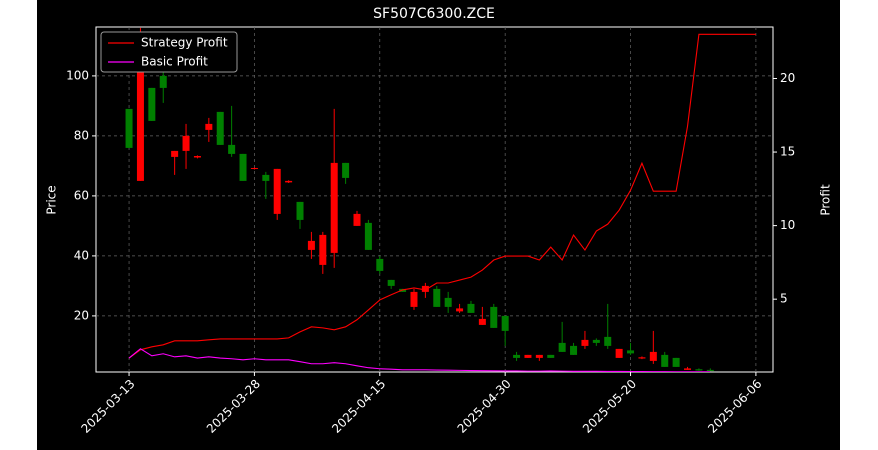 This screenshot has height=450, width=878. Describe the element at coordinates (169, 52) in the screenshot. I see `legend-box` at that location.